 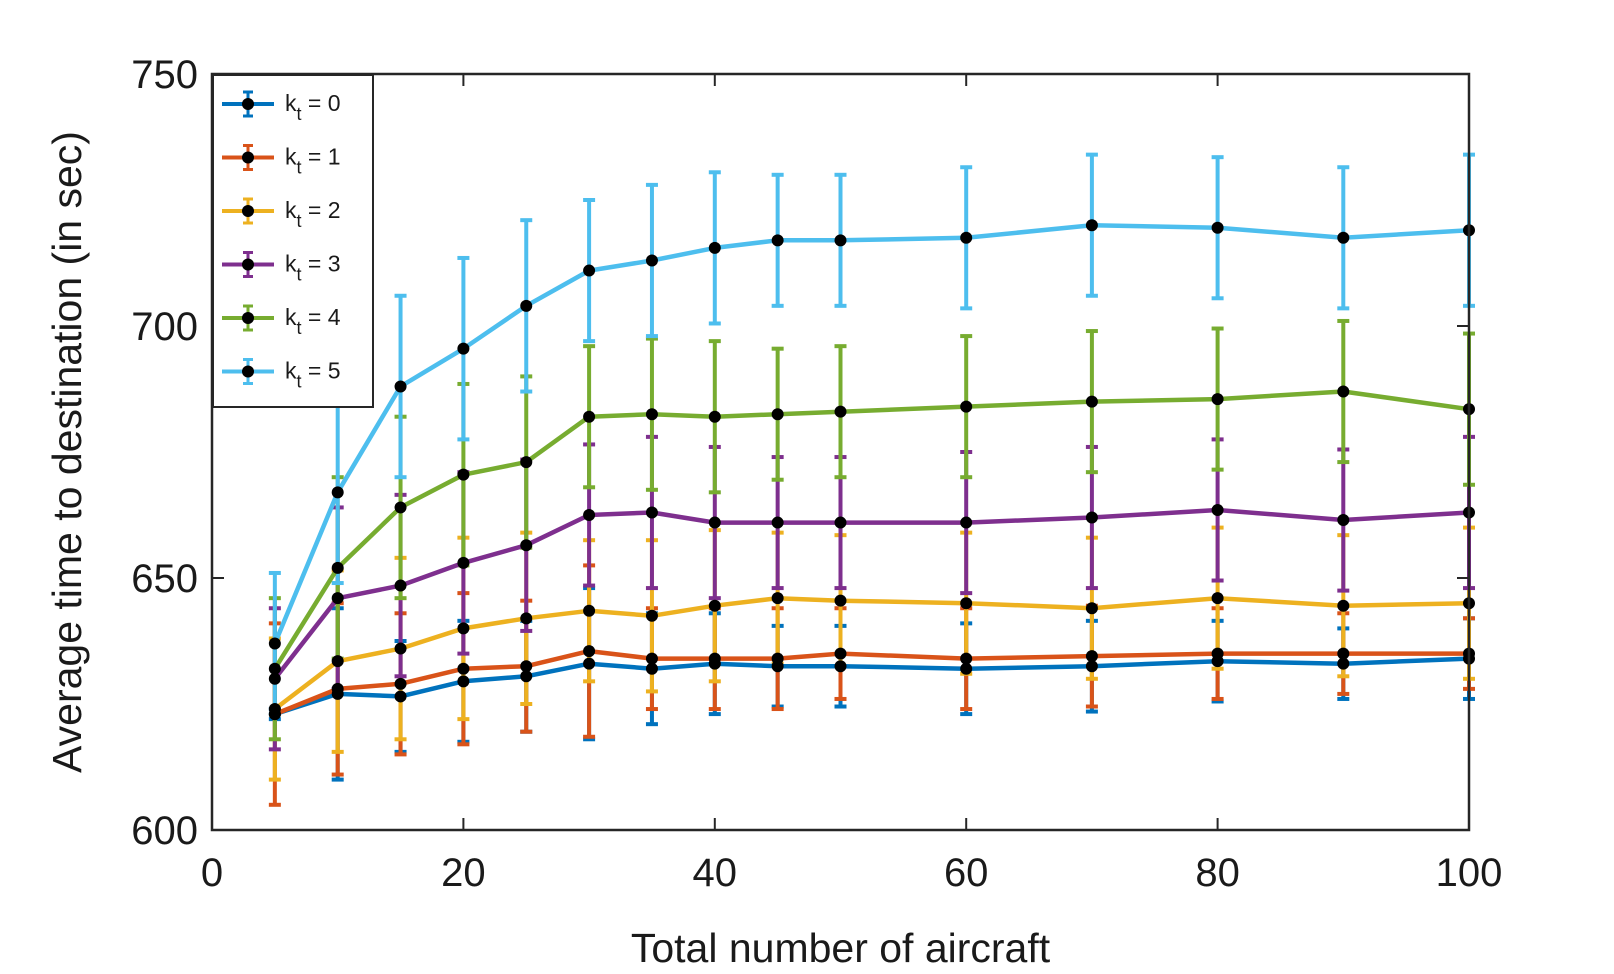 I want to click on legend-label: kt = 4, so click(x=313, y=321).